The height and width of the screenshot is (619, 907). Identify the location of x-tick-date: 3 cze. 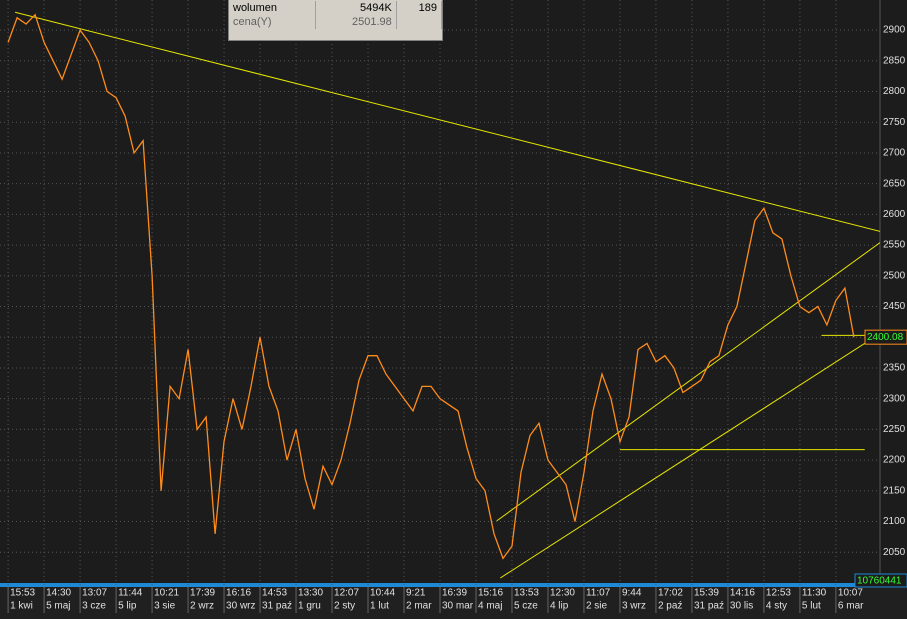
(94, 606).